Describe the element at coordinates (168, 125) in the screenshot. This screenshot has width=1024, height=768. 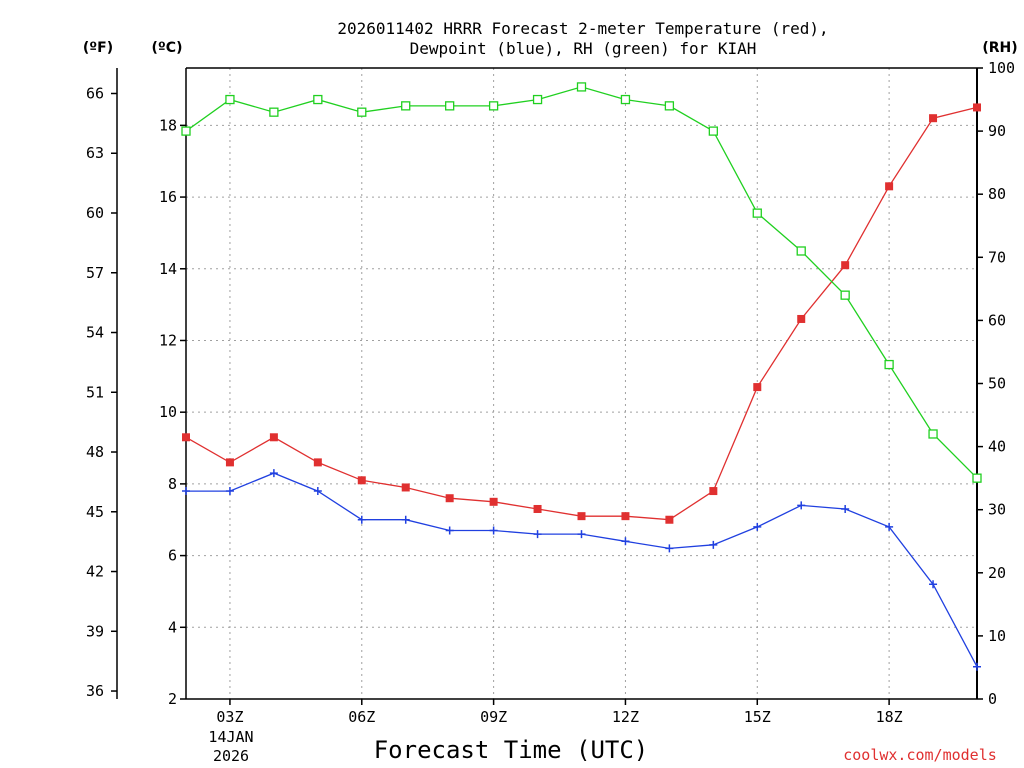
I see `celsius-tick-label: 18` at that location.